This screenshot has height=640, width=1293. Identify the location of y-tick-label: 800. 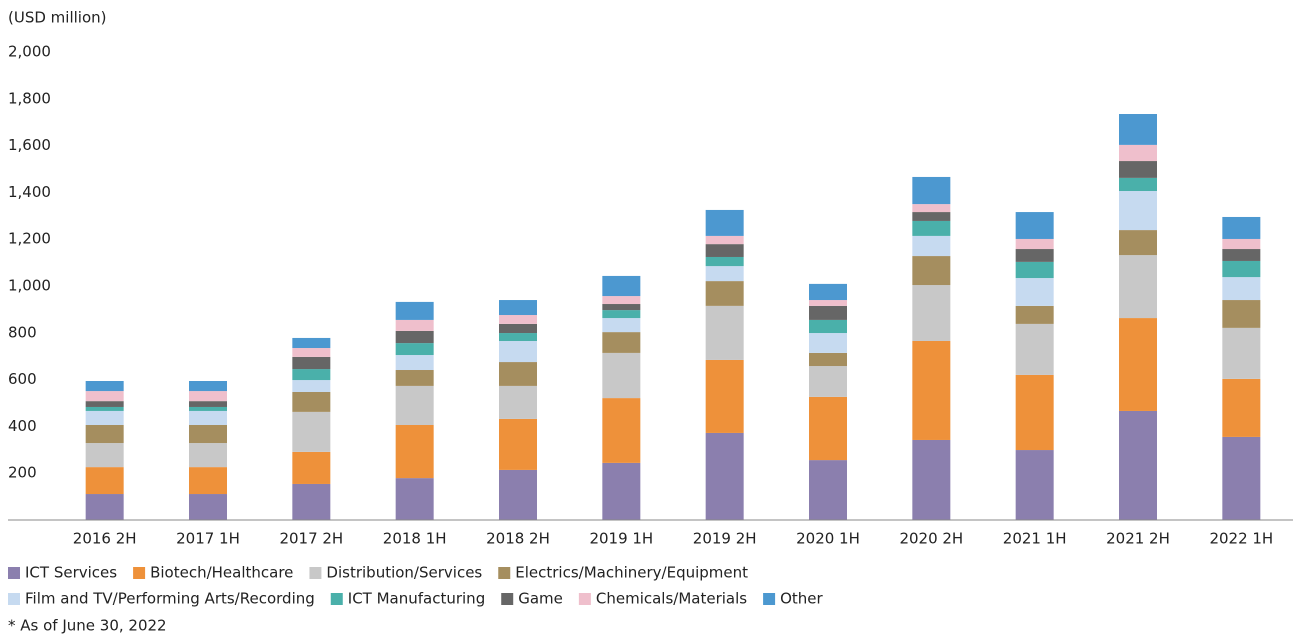
(22, 332).